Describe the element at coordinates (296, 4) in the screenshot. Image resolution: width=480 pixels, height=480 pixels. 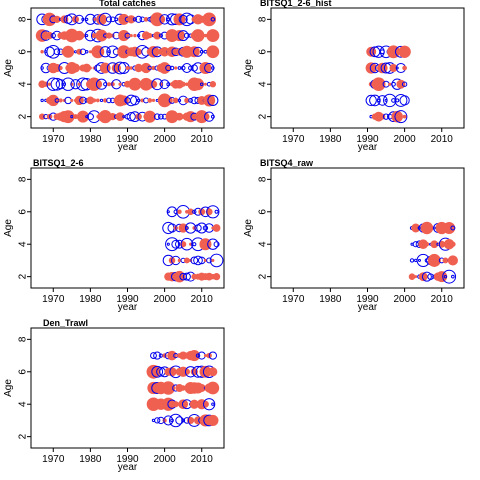
I see `chart-title: BITSQ1_2-6_hist` at that location.